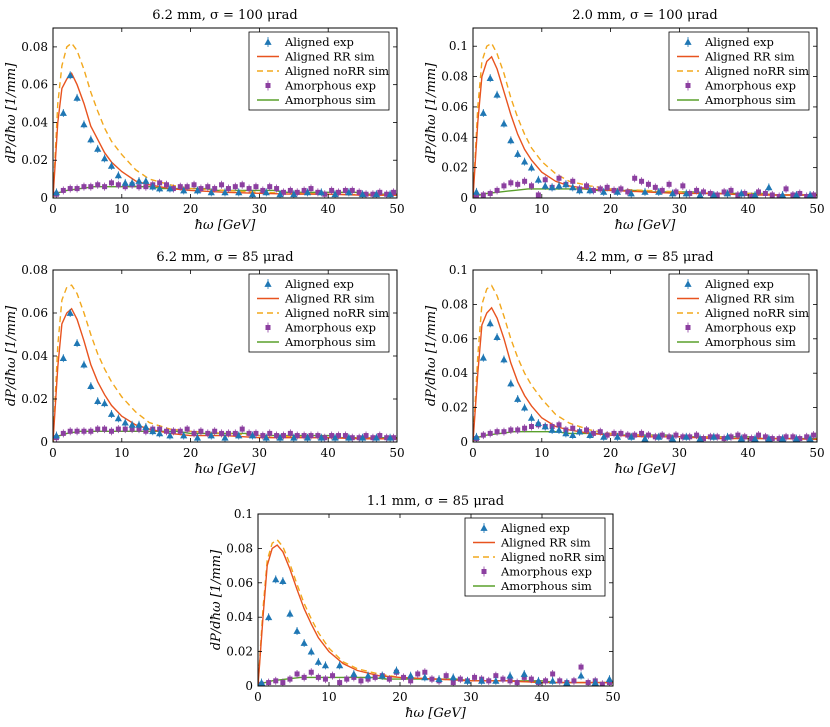 The image size is (830, 727). Describe the element at coordinates (454, 137) in the screenshot. I see `y-tick-label: 0.04` at that location.